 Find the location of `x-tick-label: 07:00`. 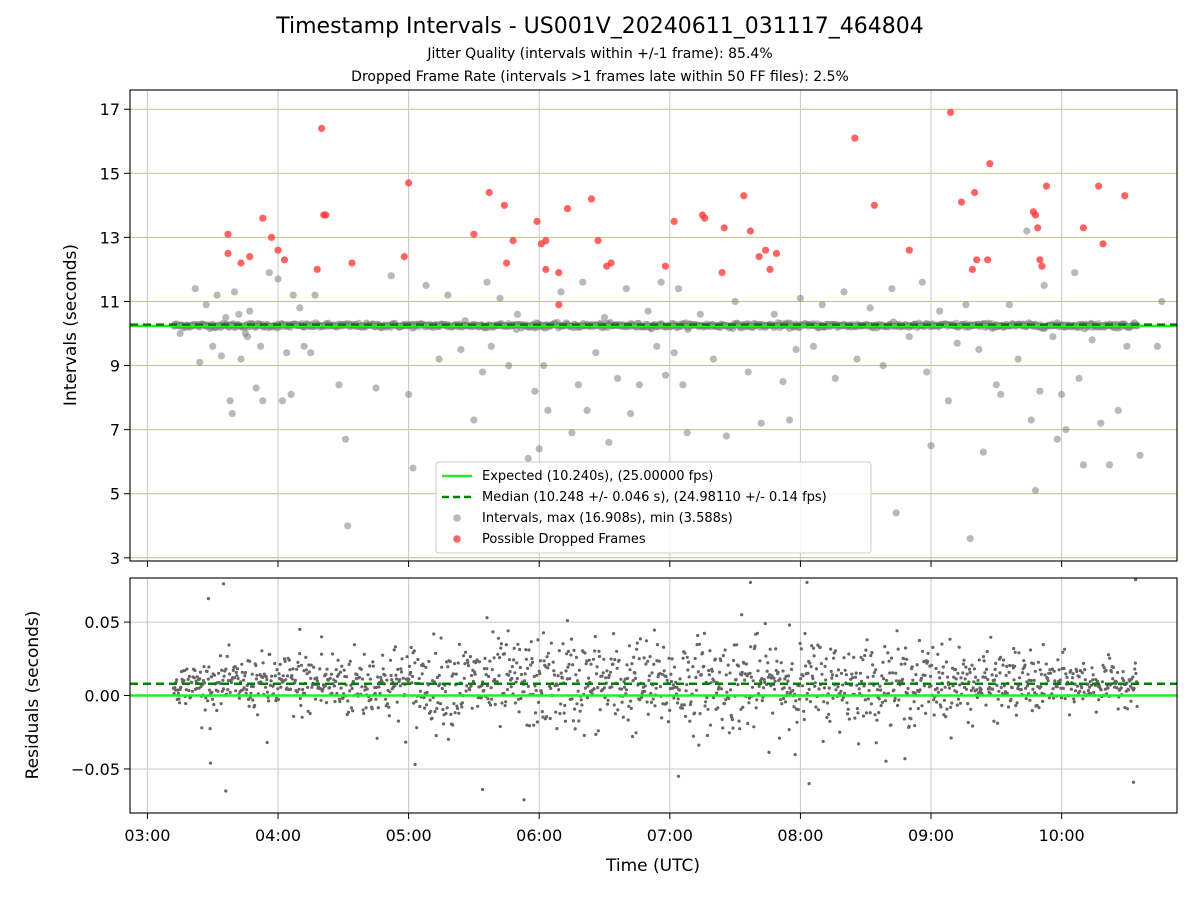

x-tick-label: 07:00 is located at coordinates (670, 835).